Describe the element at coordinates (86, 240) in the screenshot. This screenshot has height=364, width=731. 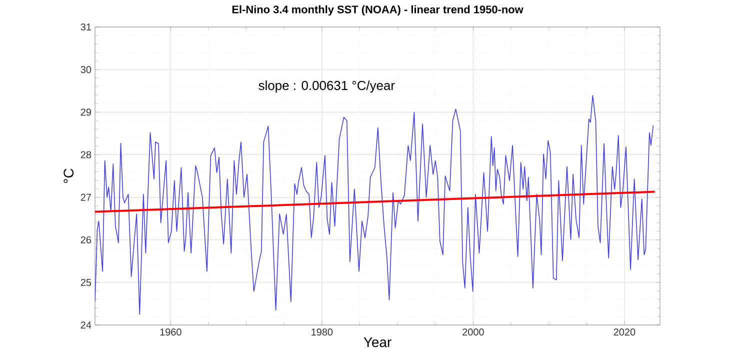
I see `y-tick-label: 26` at that location.